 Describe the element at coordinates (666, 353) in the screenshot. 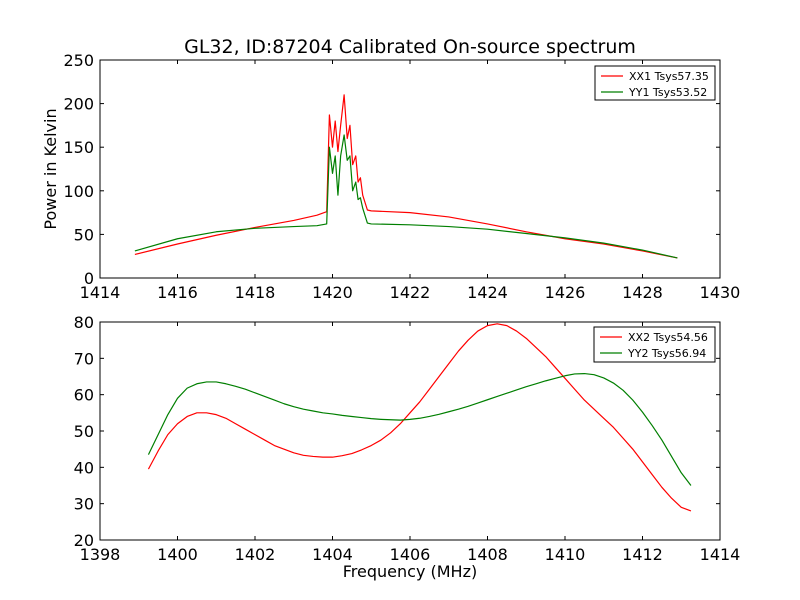

I see `legend-entry: YY2 Tsys56.94` at that location.